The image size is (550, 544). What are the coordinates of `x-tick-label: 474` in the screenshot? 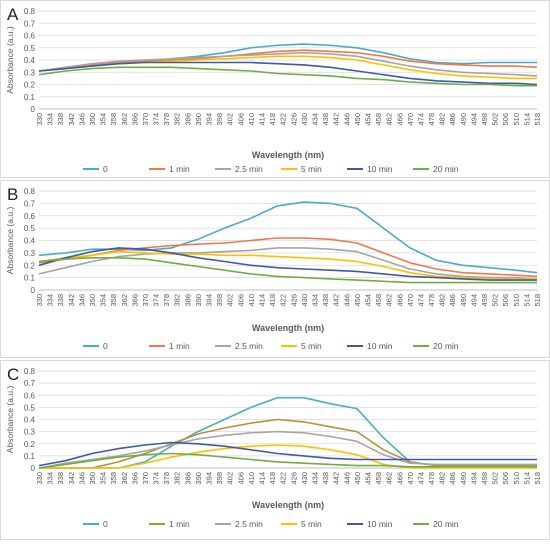 It's located at (420, 300).